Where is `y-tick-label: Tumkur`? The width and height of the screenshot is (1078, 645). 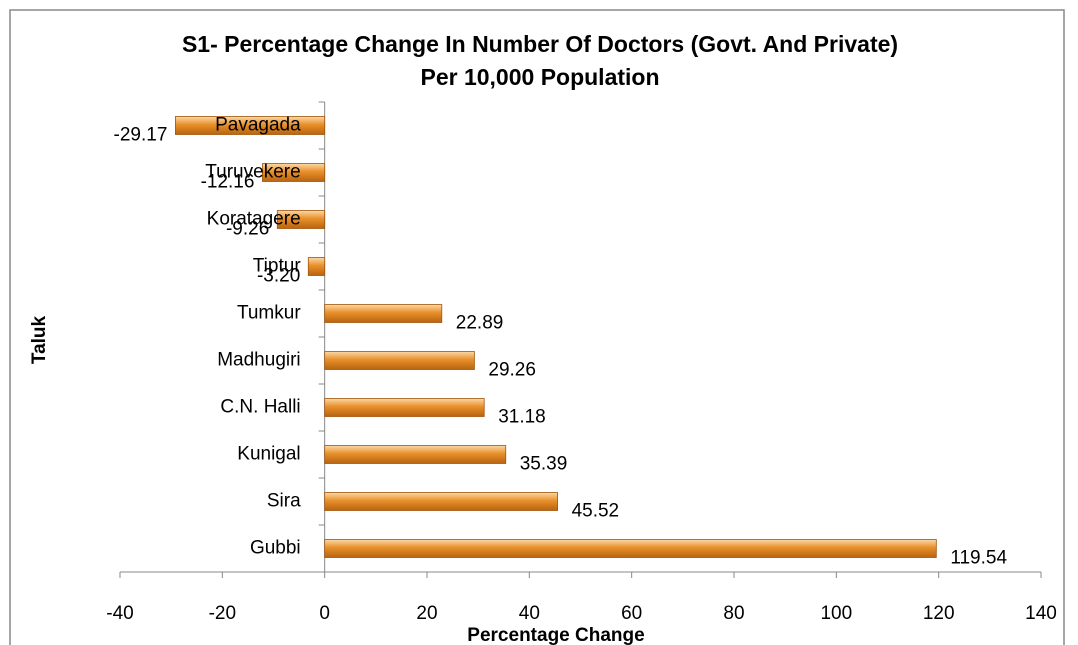 y-tick-label: Tumkur is located at coordinates (269, 313).